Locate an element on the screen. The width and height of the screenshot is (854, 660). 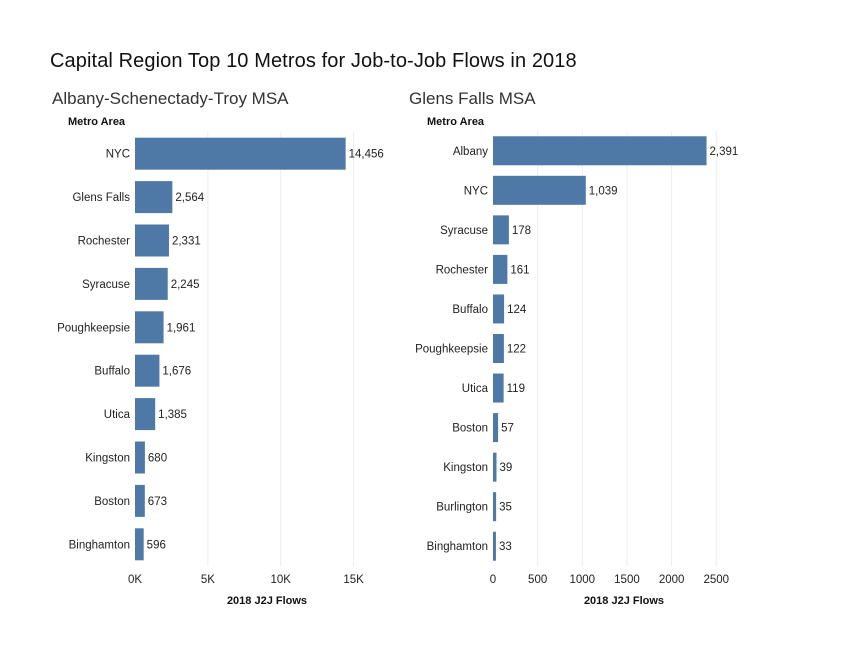
right-value-label: 2,391 is located at coordinates (724, 152).